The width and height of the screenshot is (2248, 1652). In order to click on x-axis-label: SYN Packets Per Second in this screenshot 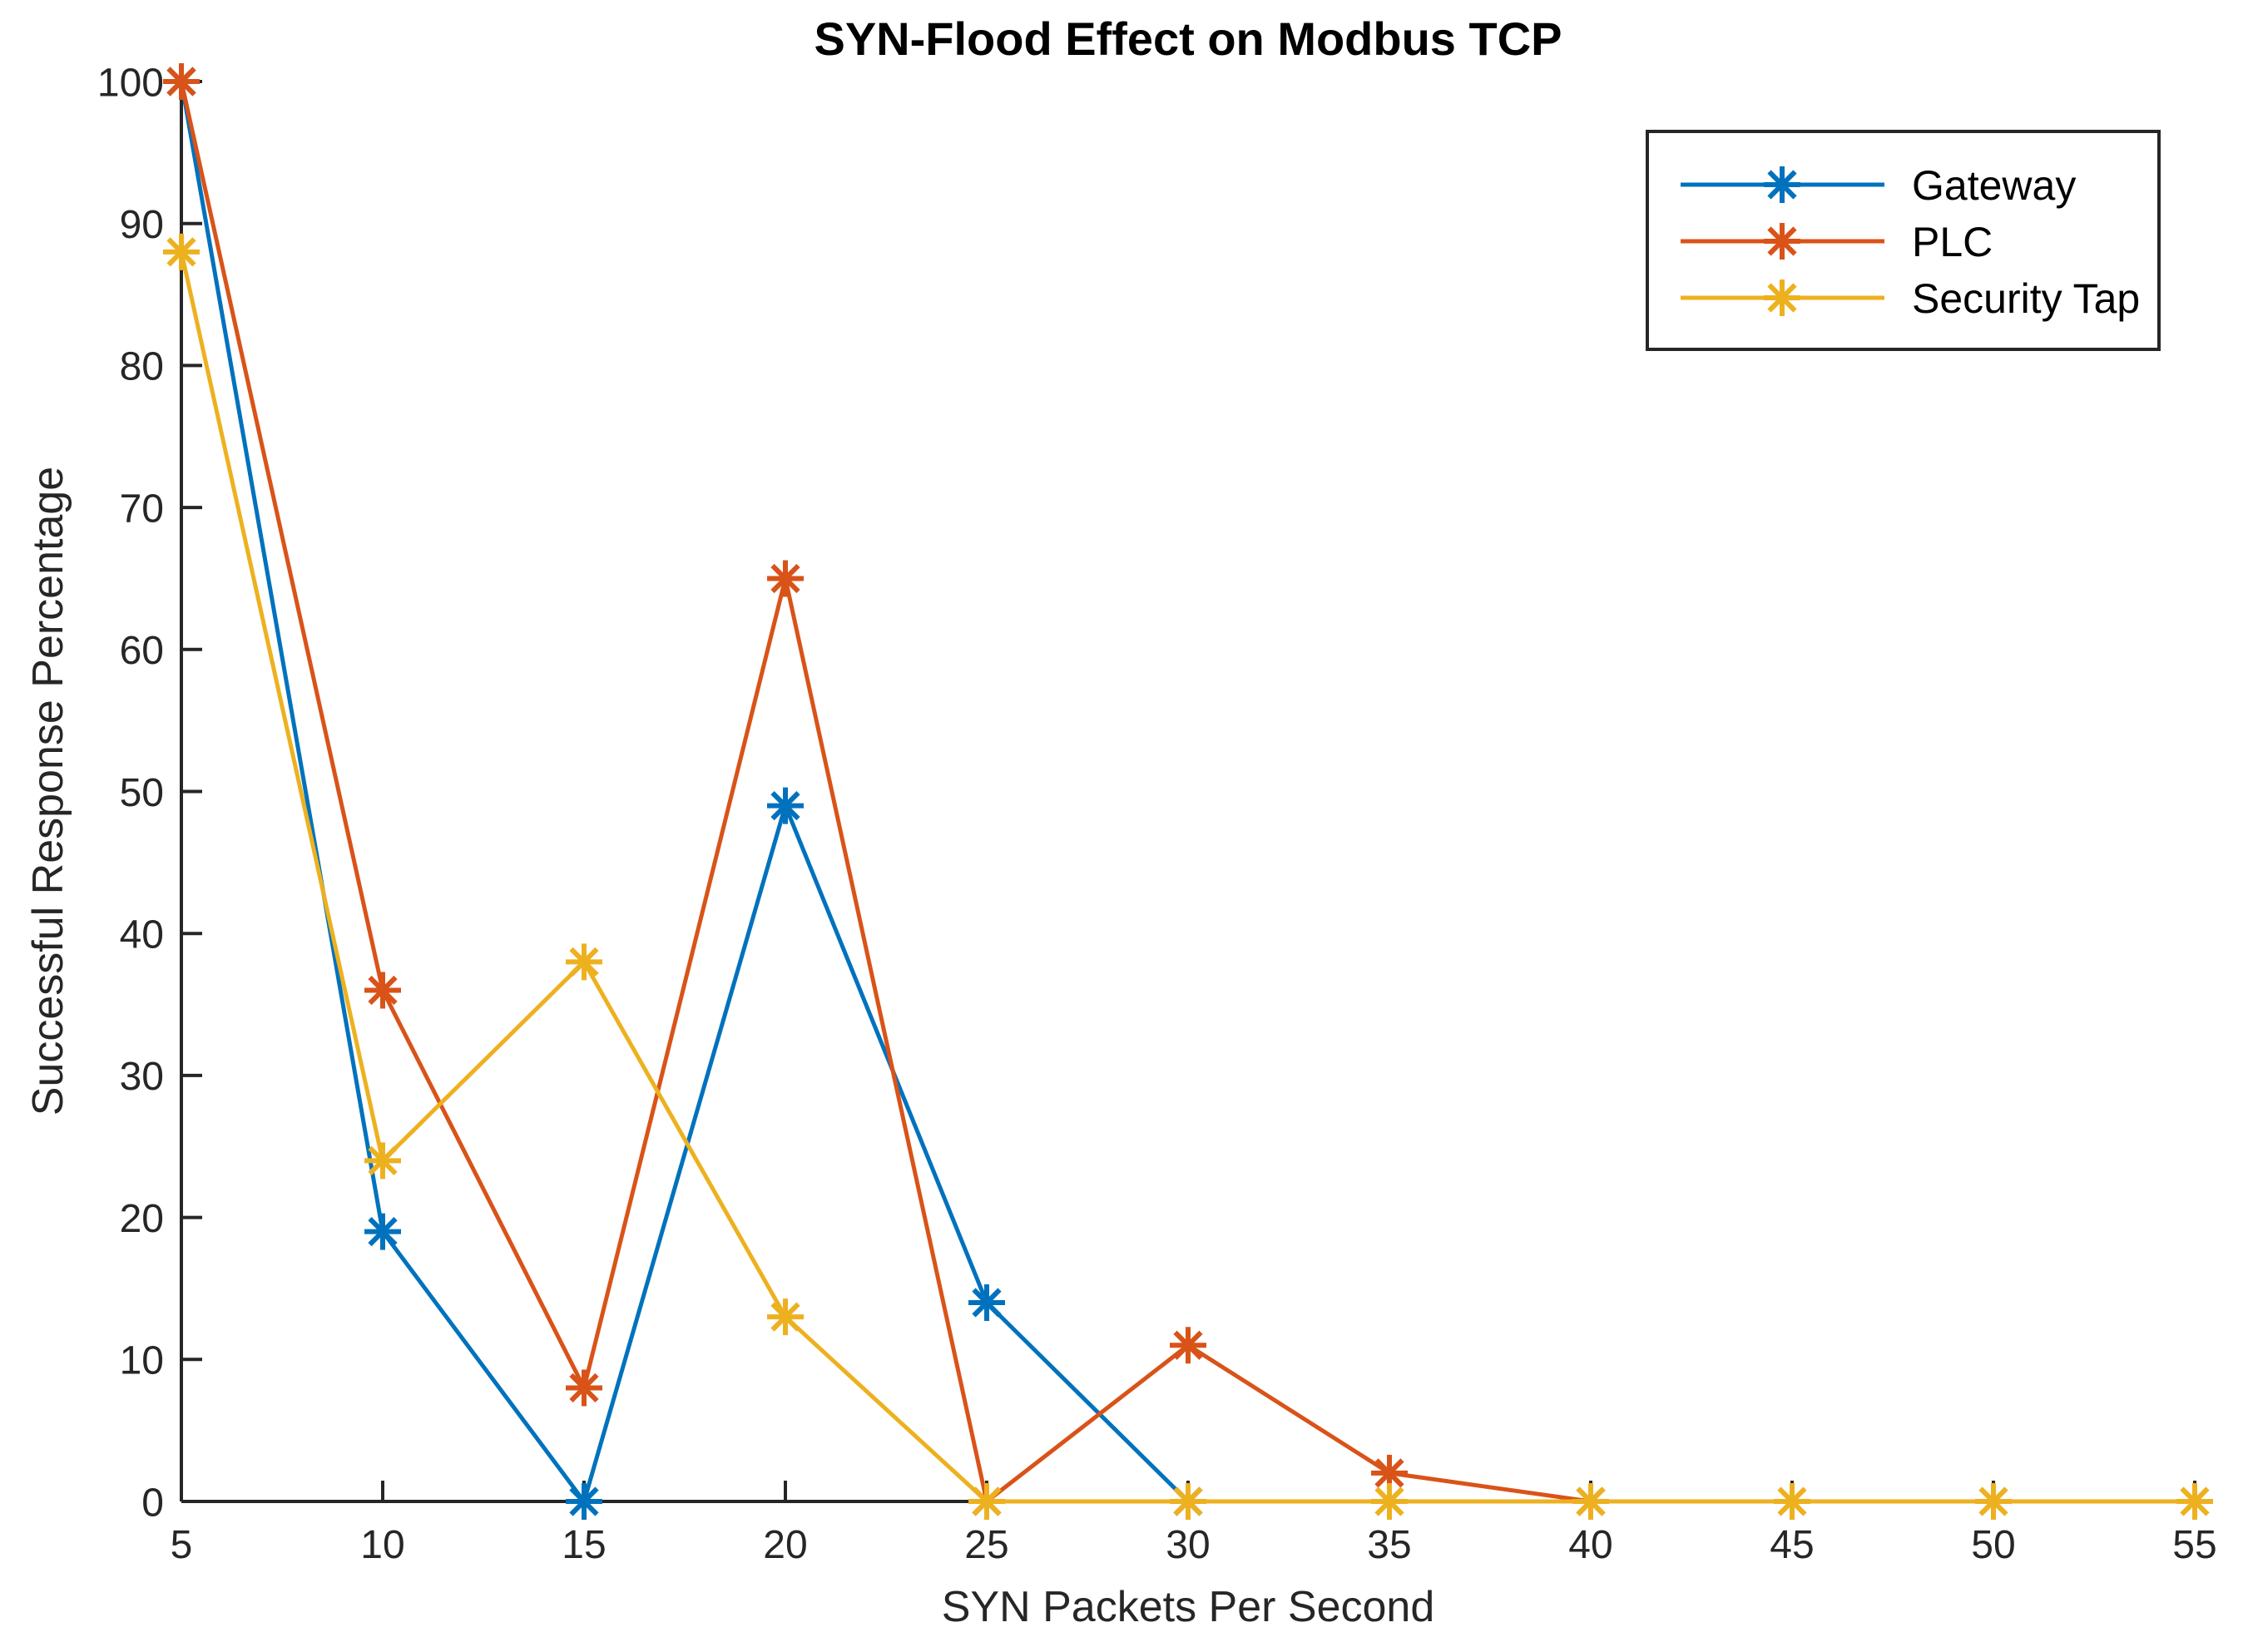, I will do `click(1188, 1607)`.